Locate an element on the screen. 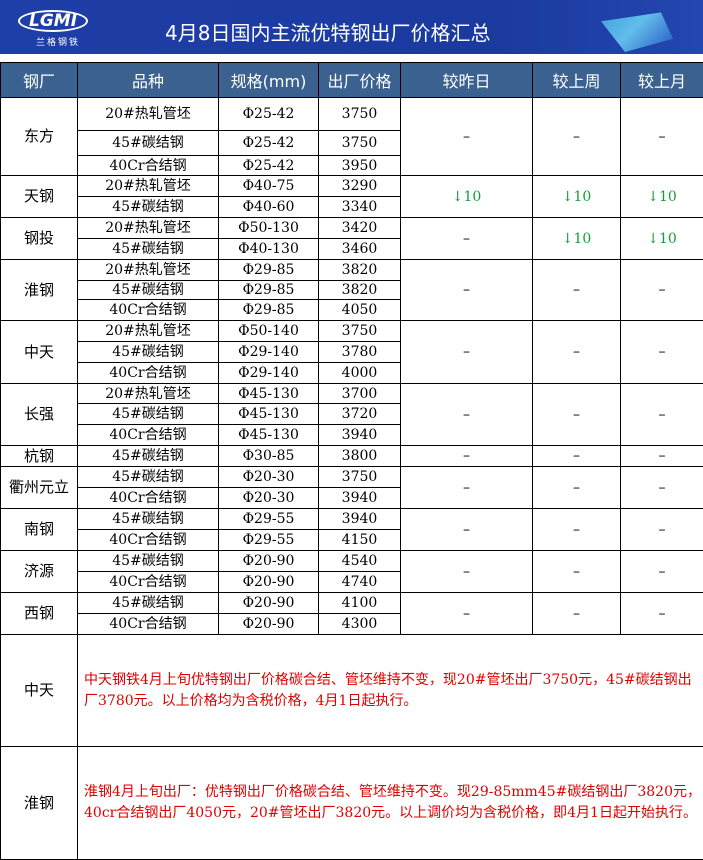 The width and height of the screenshot is (703, 860). price-cell: 3420 is located at coordinates (359, 228).